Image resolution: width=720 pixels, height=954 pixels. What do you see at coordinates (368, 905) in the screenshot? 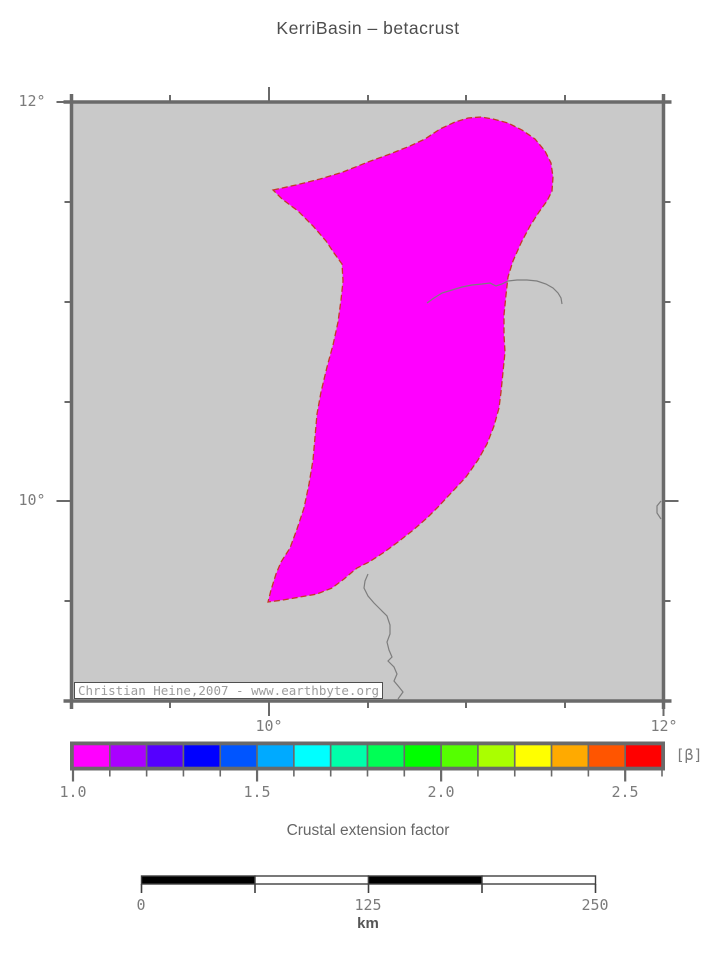
I see `scalebar-label-125: 125` at bounding box center [368, 905].